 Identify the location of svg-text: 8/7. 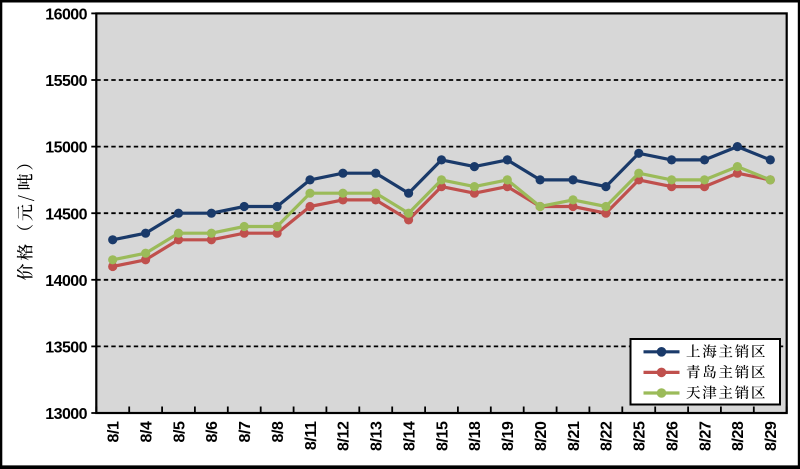
(245, 432).